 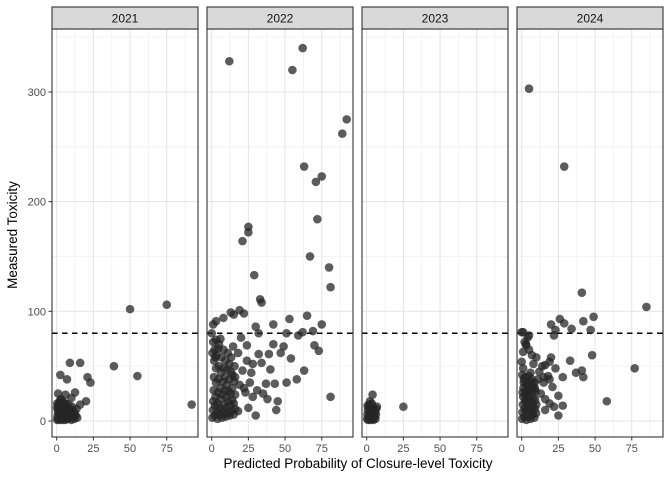 I want to click on y-axis: 0 100 200 300, so click(x=40, y=257).